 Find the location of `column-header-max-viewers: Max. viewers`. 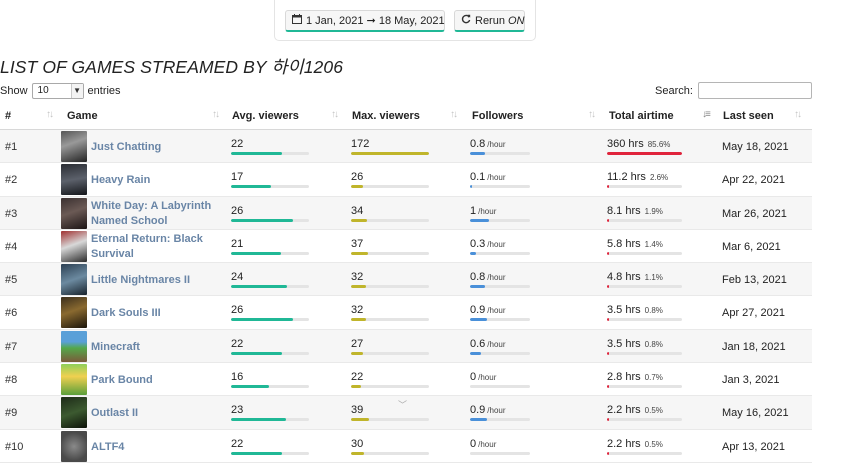

column-header-max-viewers: Max. viewers is located at coordinates (386, 116).